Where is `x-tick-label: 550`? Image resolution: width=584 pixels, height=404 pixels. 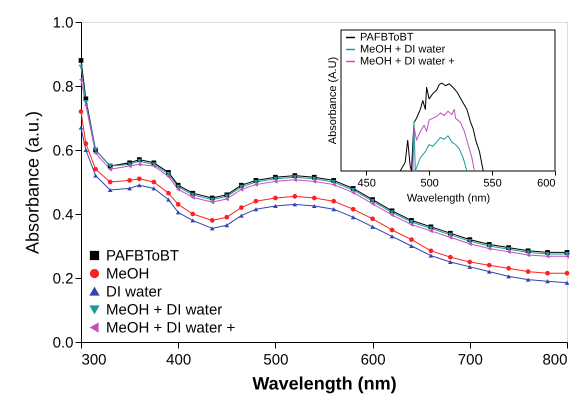 x-tick-label: 550 is located at coordinates (492, 184).